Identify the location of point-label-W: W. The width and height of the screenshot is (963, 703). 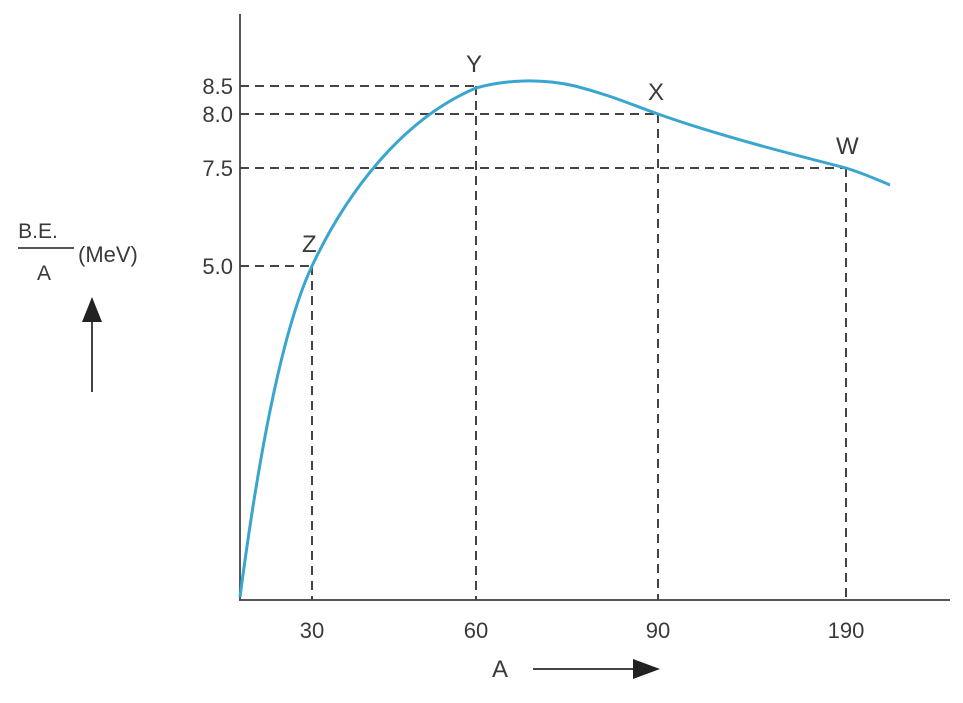
(847, 146).